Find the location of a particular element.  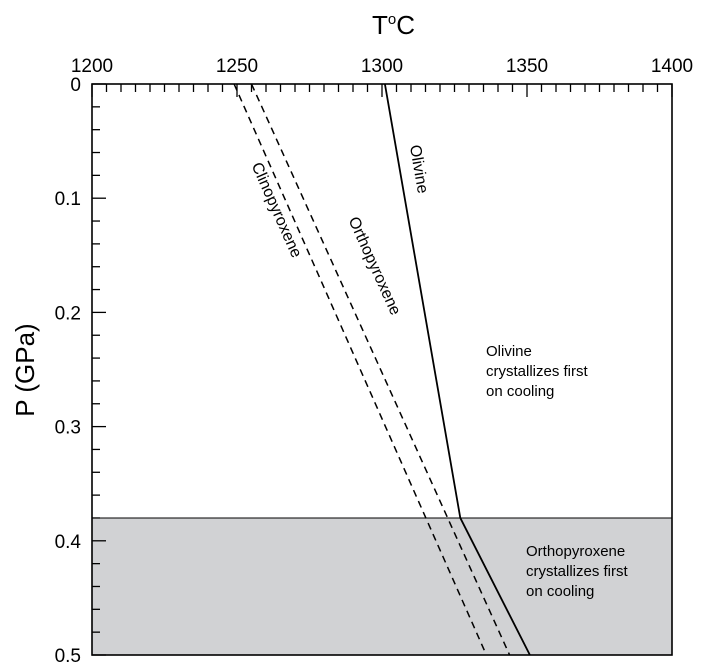

orthopyroxene-field-label-line: Orthopyroxene is located at coordinates (575, 551).